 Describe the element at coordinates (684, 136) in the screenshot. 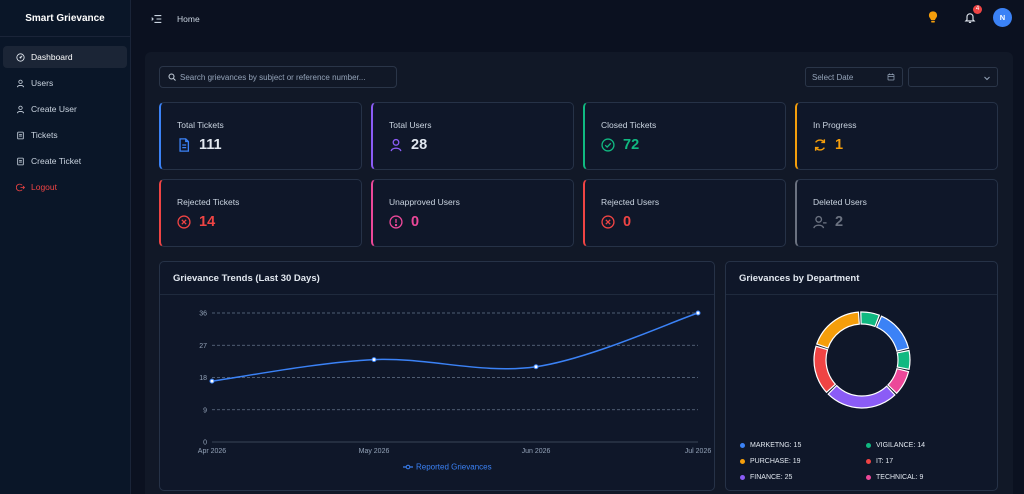

I see `stat-card-closed-tickets: Closed Tickets 72` at that location.